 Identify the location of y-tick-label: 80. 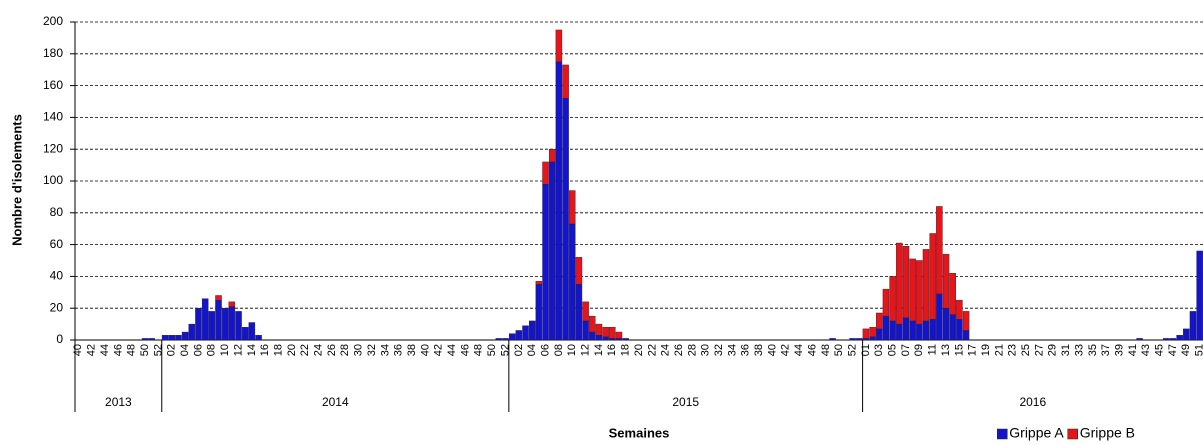
(57, 212).